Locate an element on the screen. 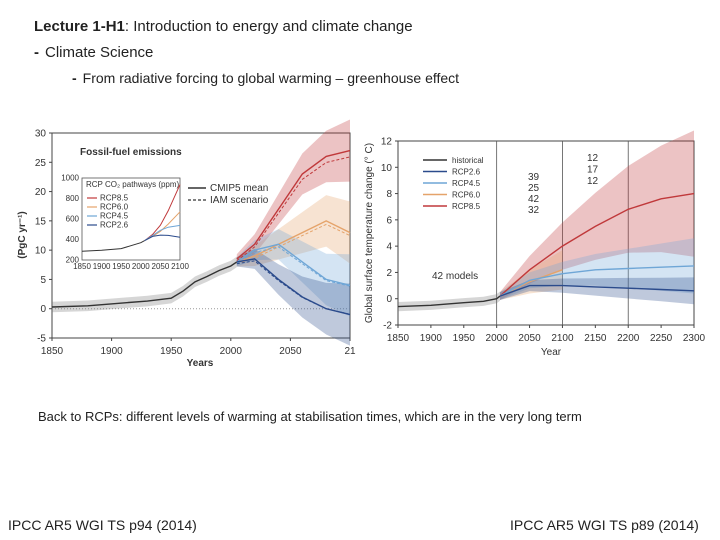 This screenshot has height=540, width=720. right-ytick-label: 12 is located at coordinates (387, 142).